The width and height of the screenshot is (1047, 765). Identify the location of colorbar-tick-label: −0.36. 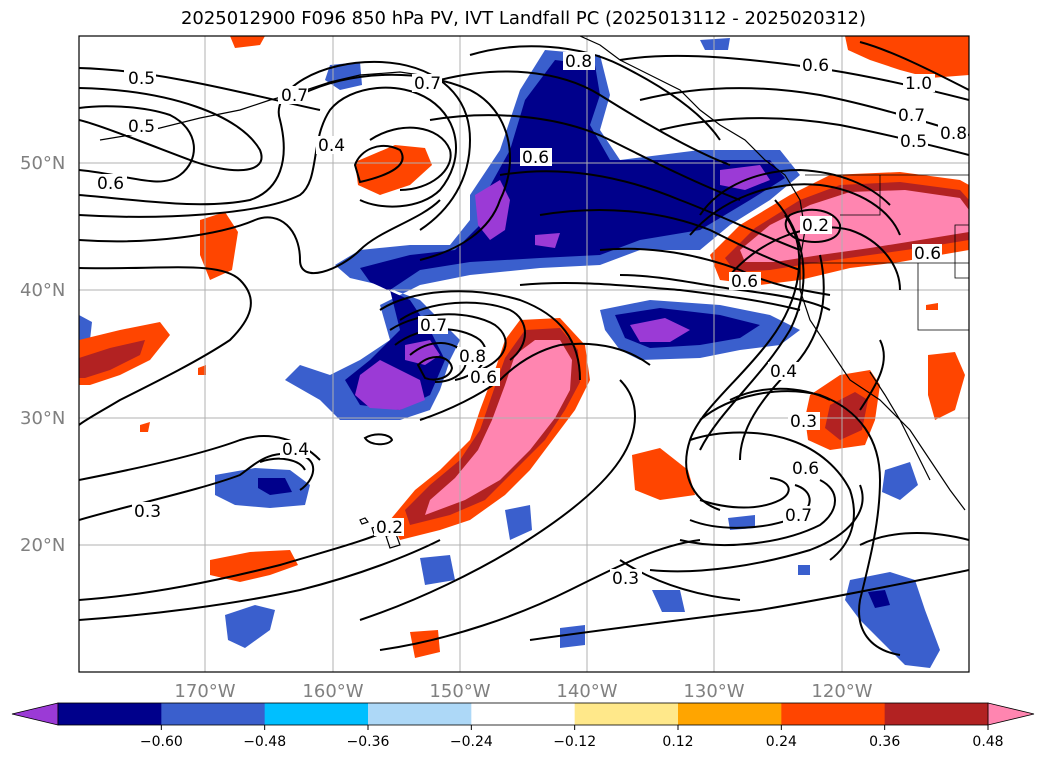
(368, 742).